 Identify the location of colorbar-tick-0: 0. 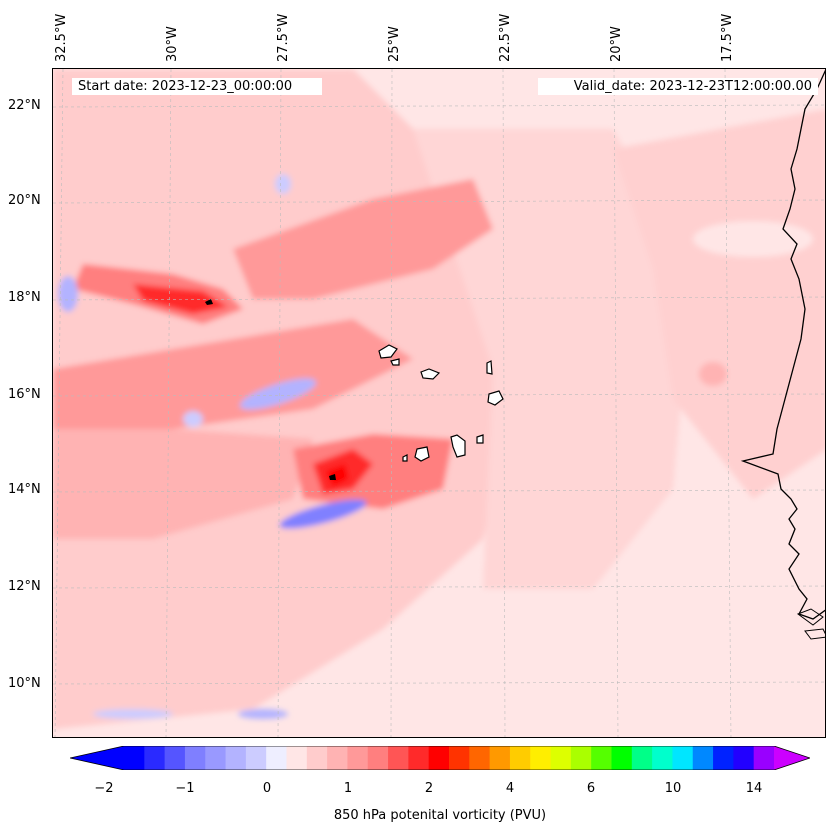
(267, 788).